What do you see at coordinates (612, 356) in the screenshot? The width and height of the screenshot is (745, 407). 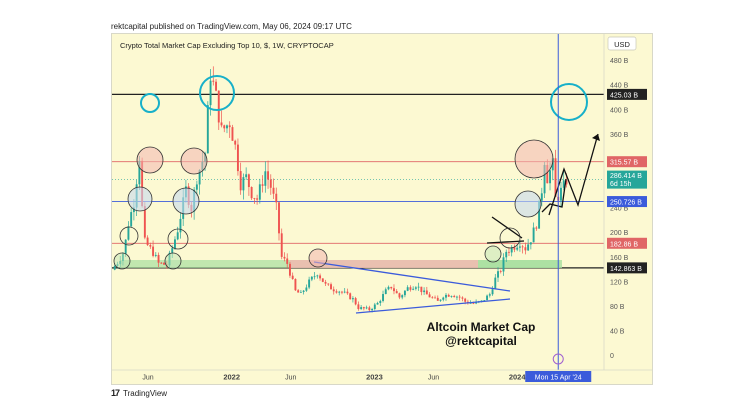 I see `y-tick-label: 0` at bounding box center [612, 356].